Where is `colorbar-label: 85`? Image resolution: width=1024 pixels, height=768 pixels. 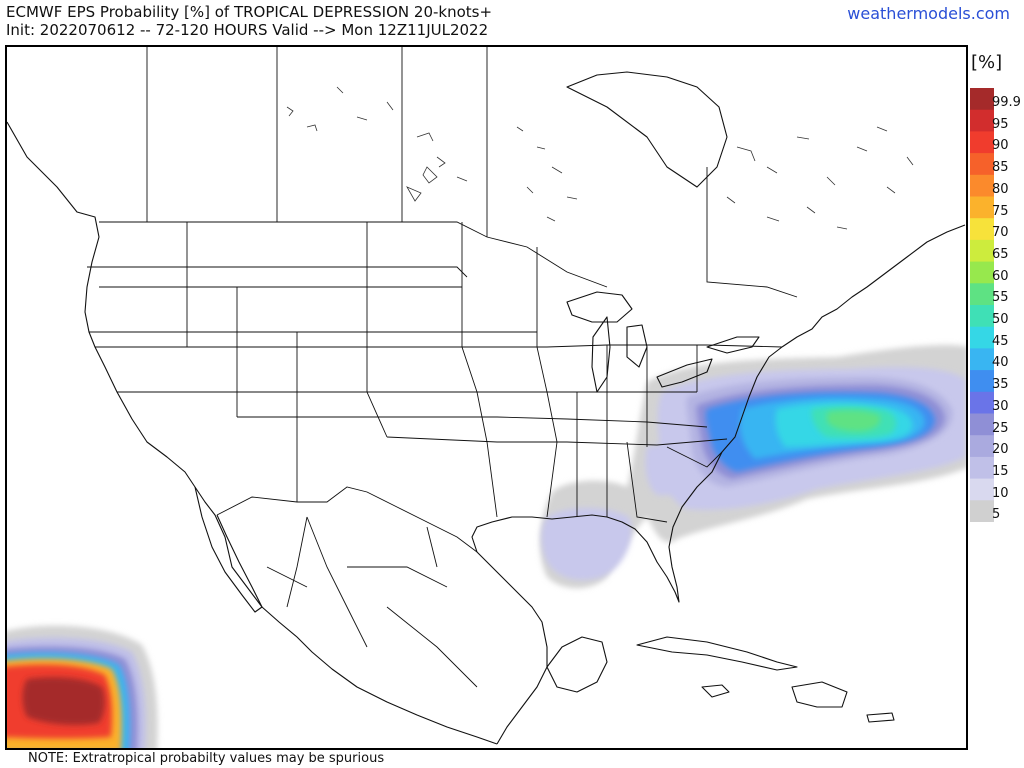
colorbar-label: 85 is located at coordinates (1000, 168).